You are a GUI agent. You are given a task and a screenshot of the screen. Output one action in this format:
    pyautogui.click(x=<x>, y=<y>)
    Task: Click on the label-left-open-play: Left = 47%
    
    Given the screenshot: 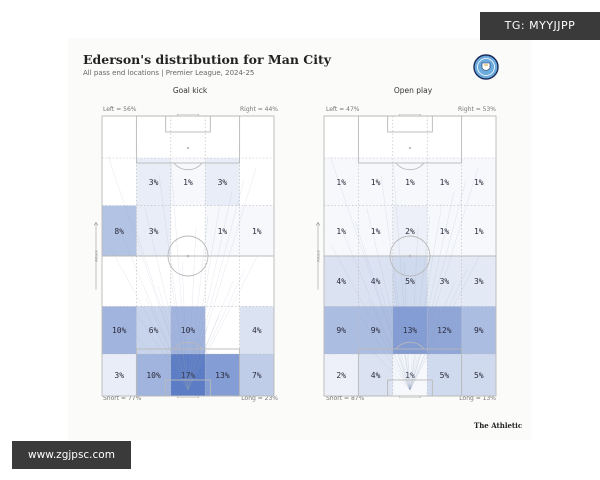 What is the action you would take?
    pyautogui.click(x=343, y=109)
    